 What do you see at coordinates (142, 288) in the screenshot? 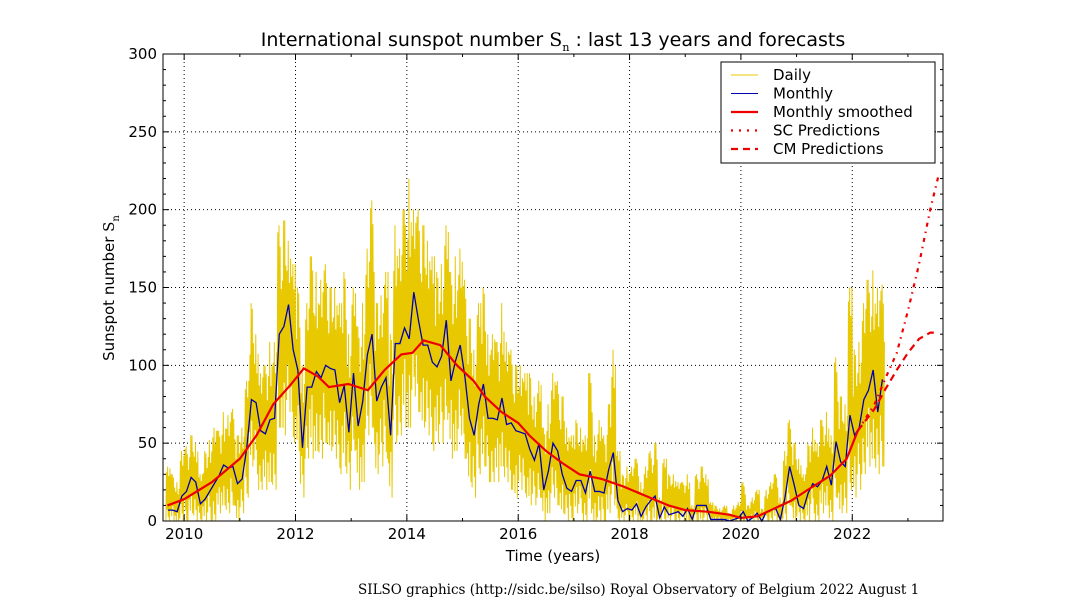
I see `y-tick-label: 150` at bounding box center [142, 288].